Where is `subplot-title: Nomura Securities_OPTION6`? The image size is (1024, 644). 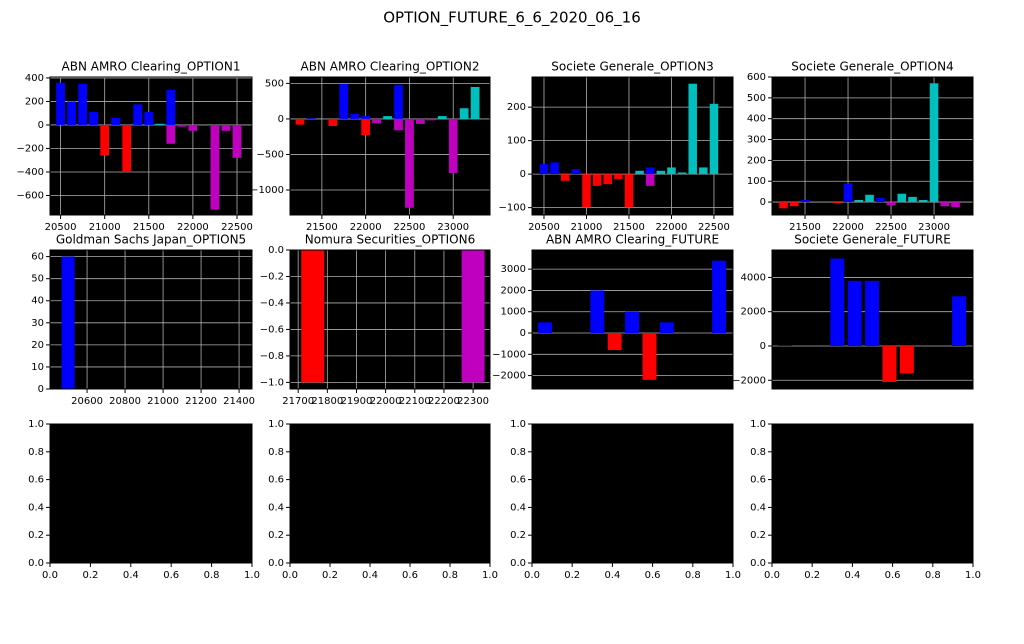
subplot-title: Nomura Securities_OPTION6 is located at coordinates (390, 240).